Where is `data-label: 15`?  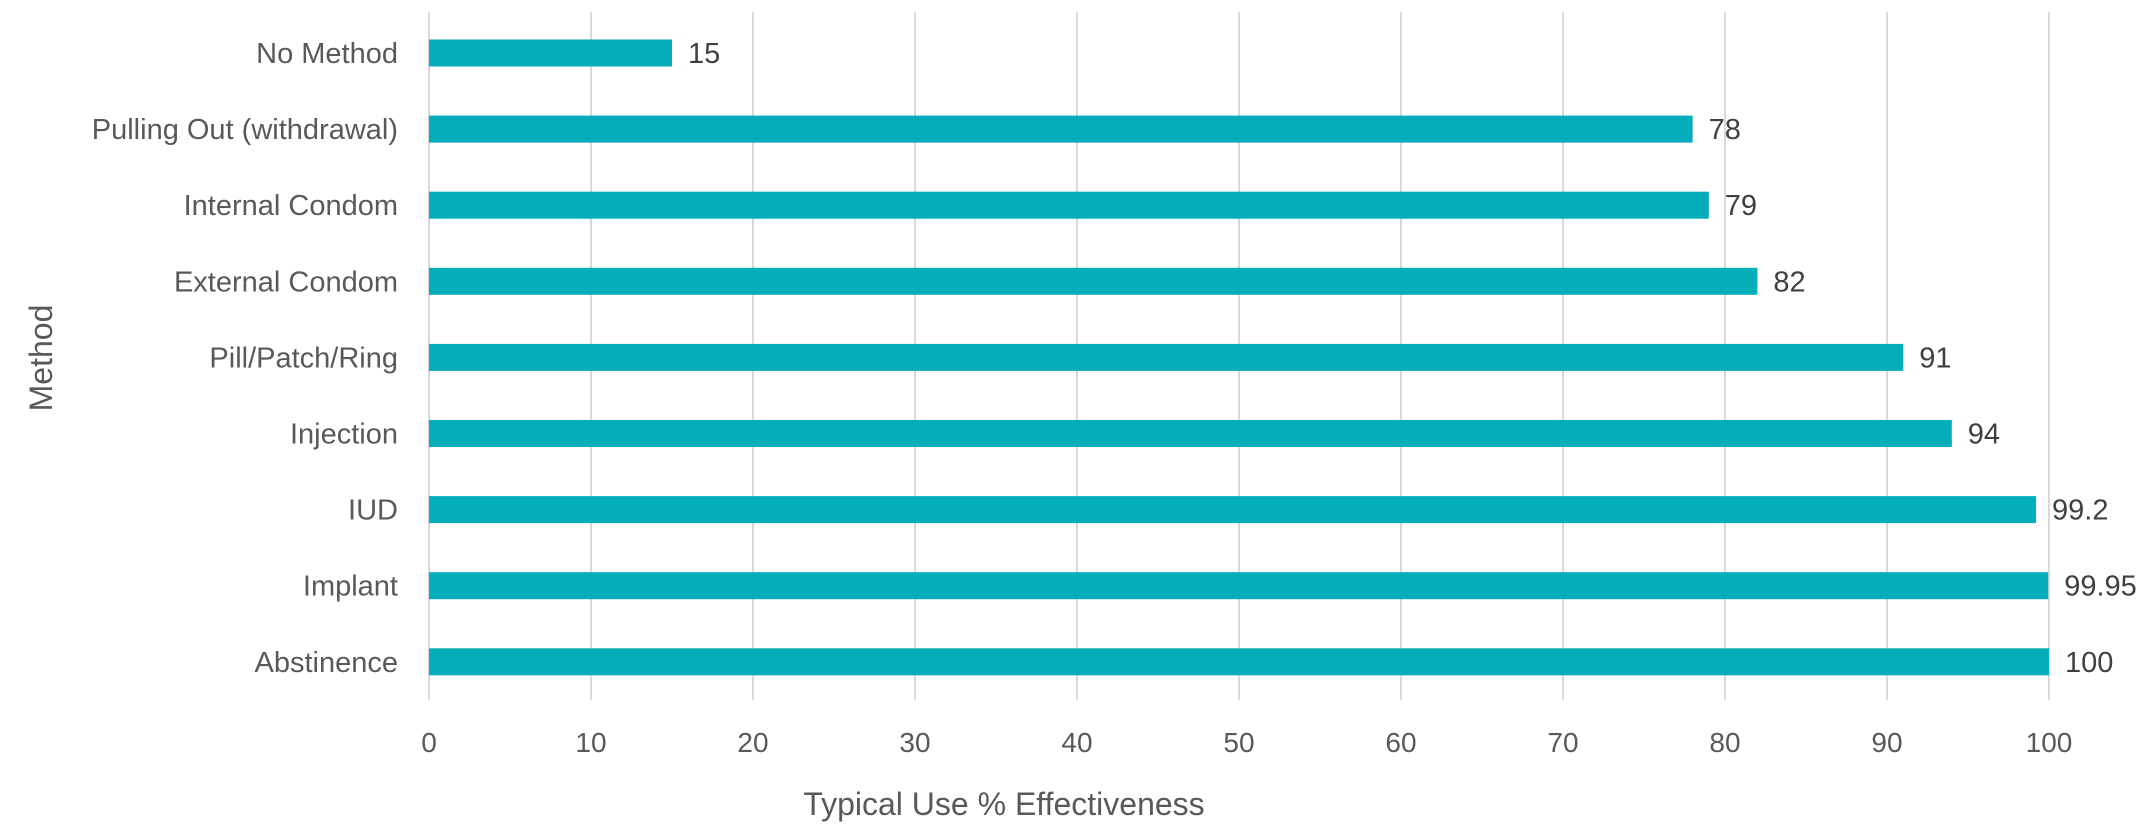 data-label: 15 is located at coordinates (704, 54).